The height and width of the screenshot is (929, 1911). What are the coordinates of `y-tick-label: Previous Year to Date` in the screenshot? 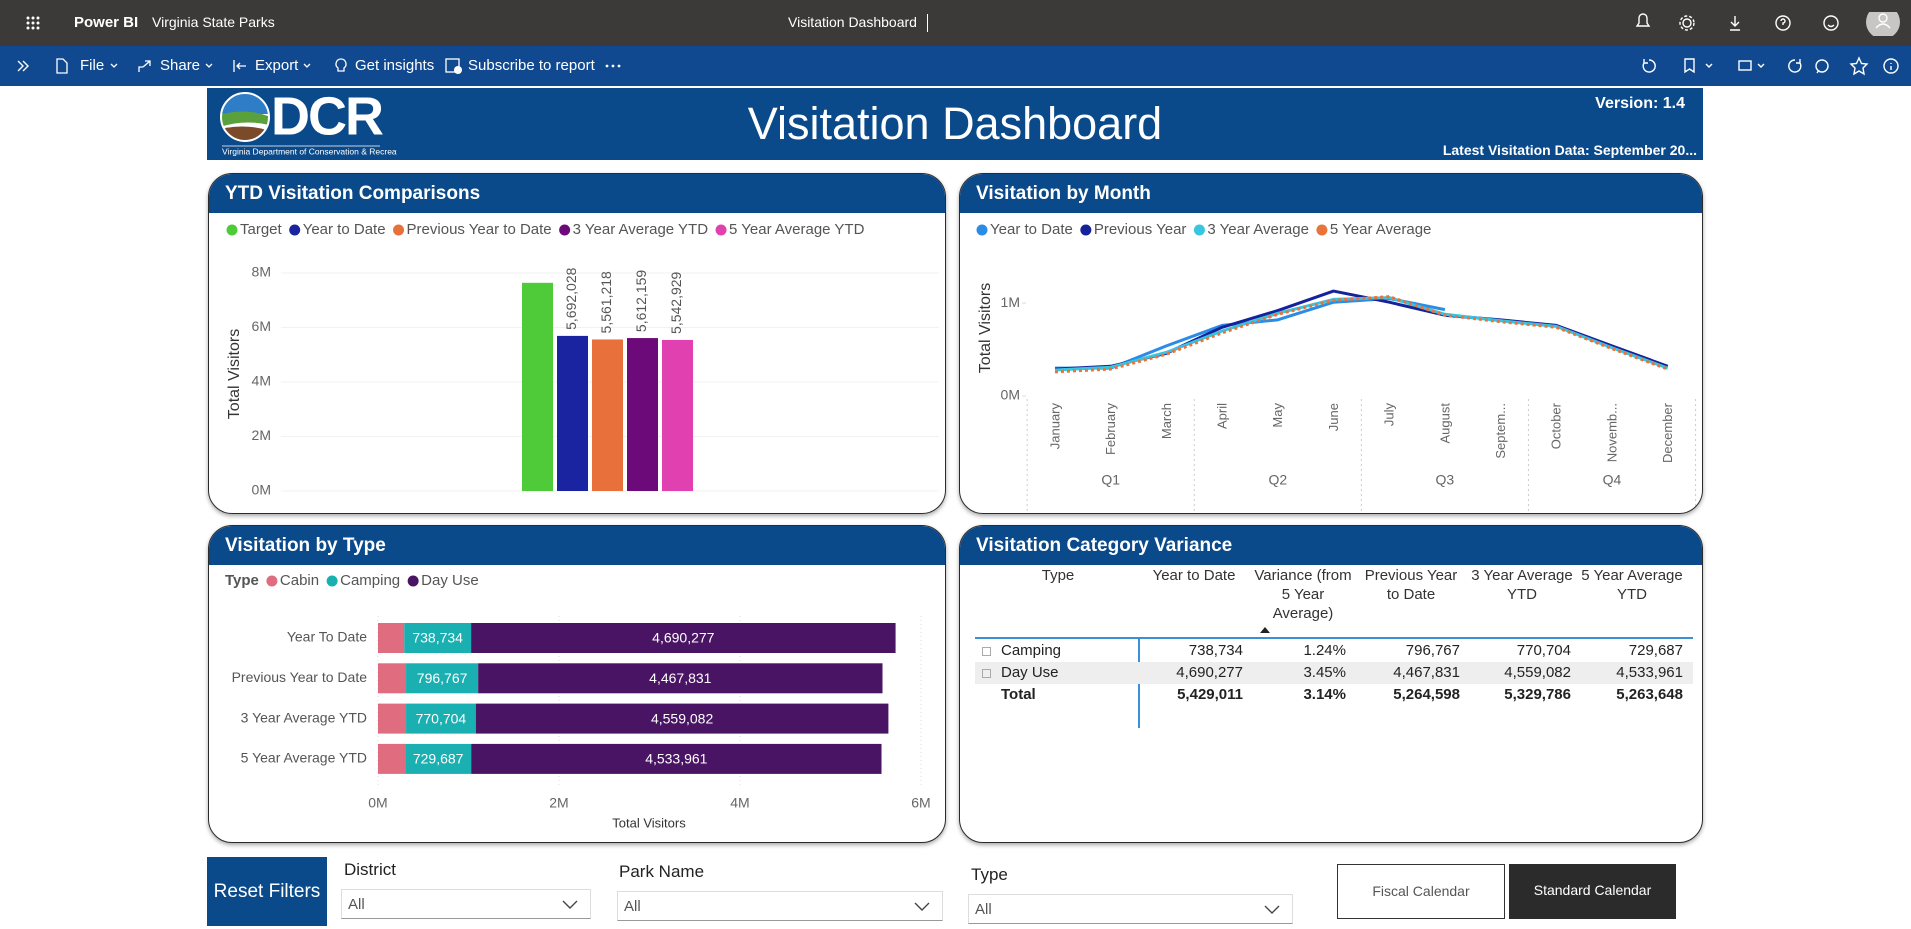 It's located at (300, 677).